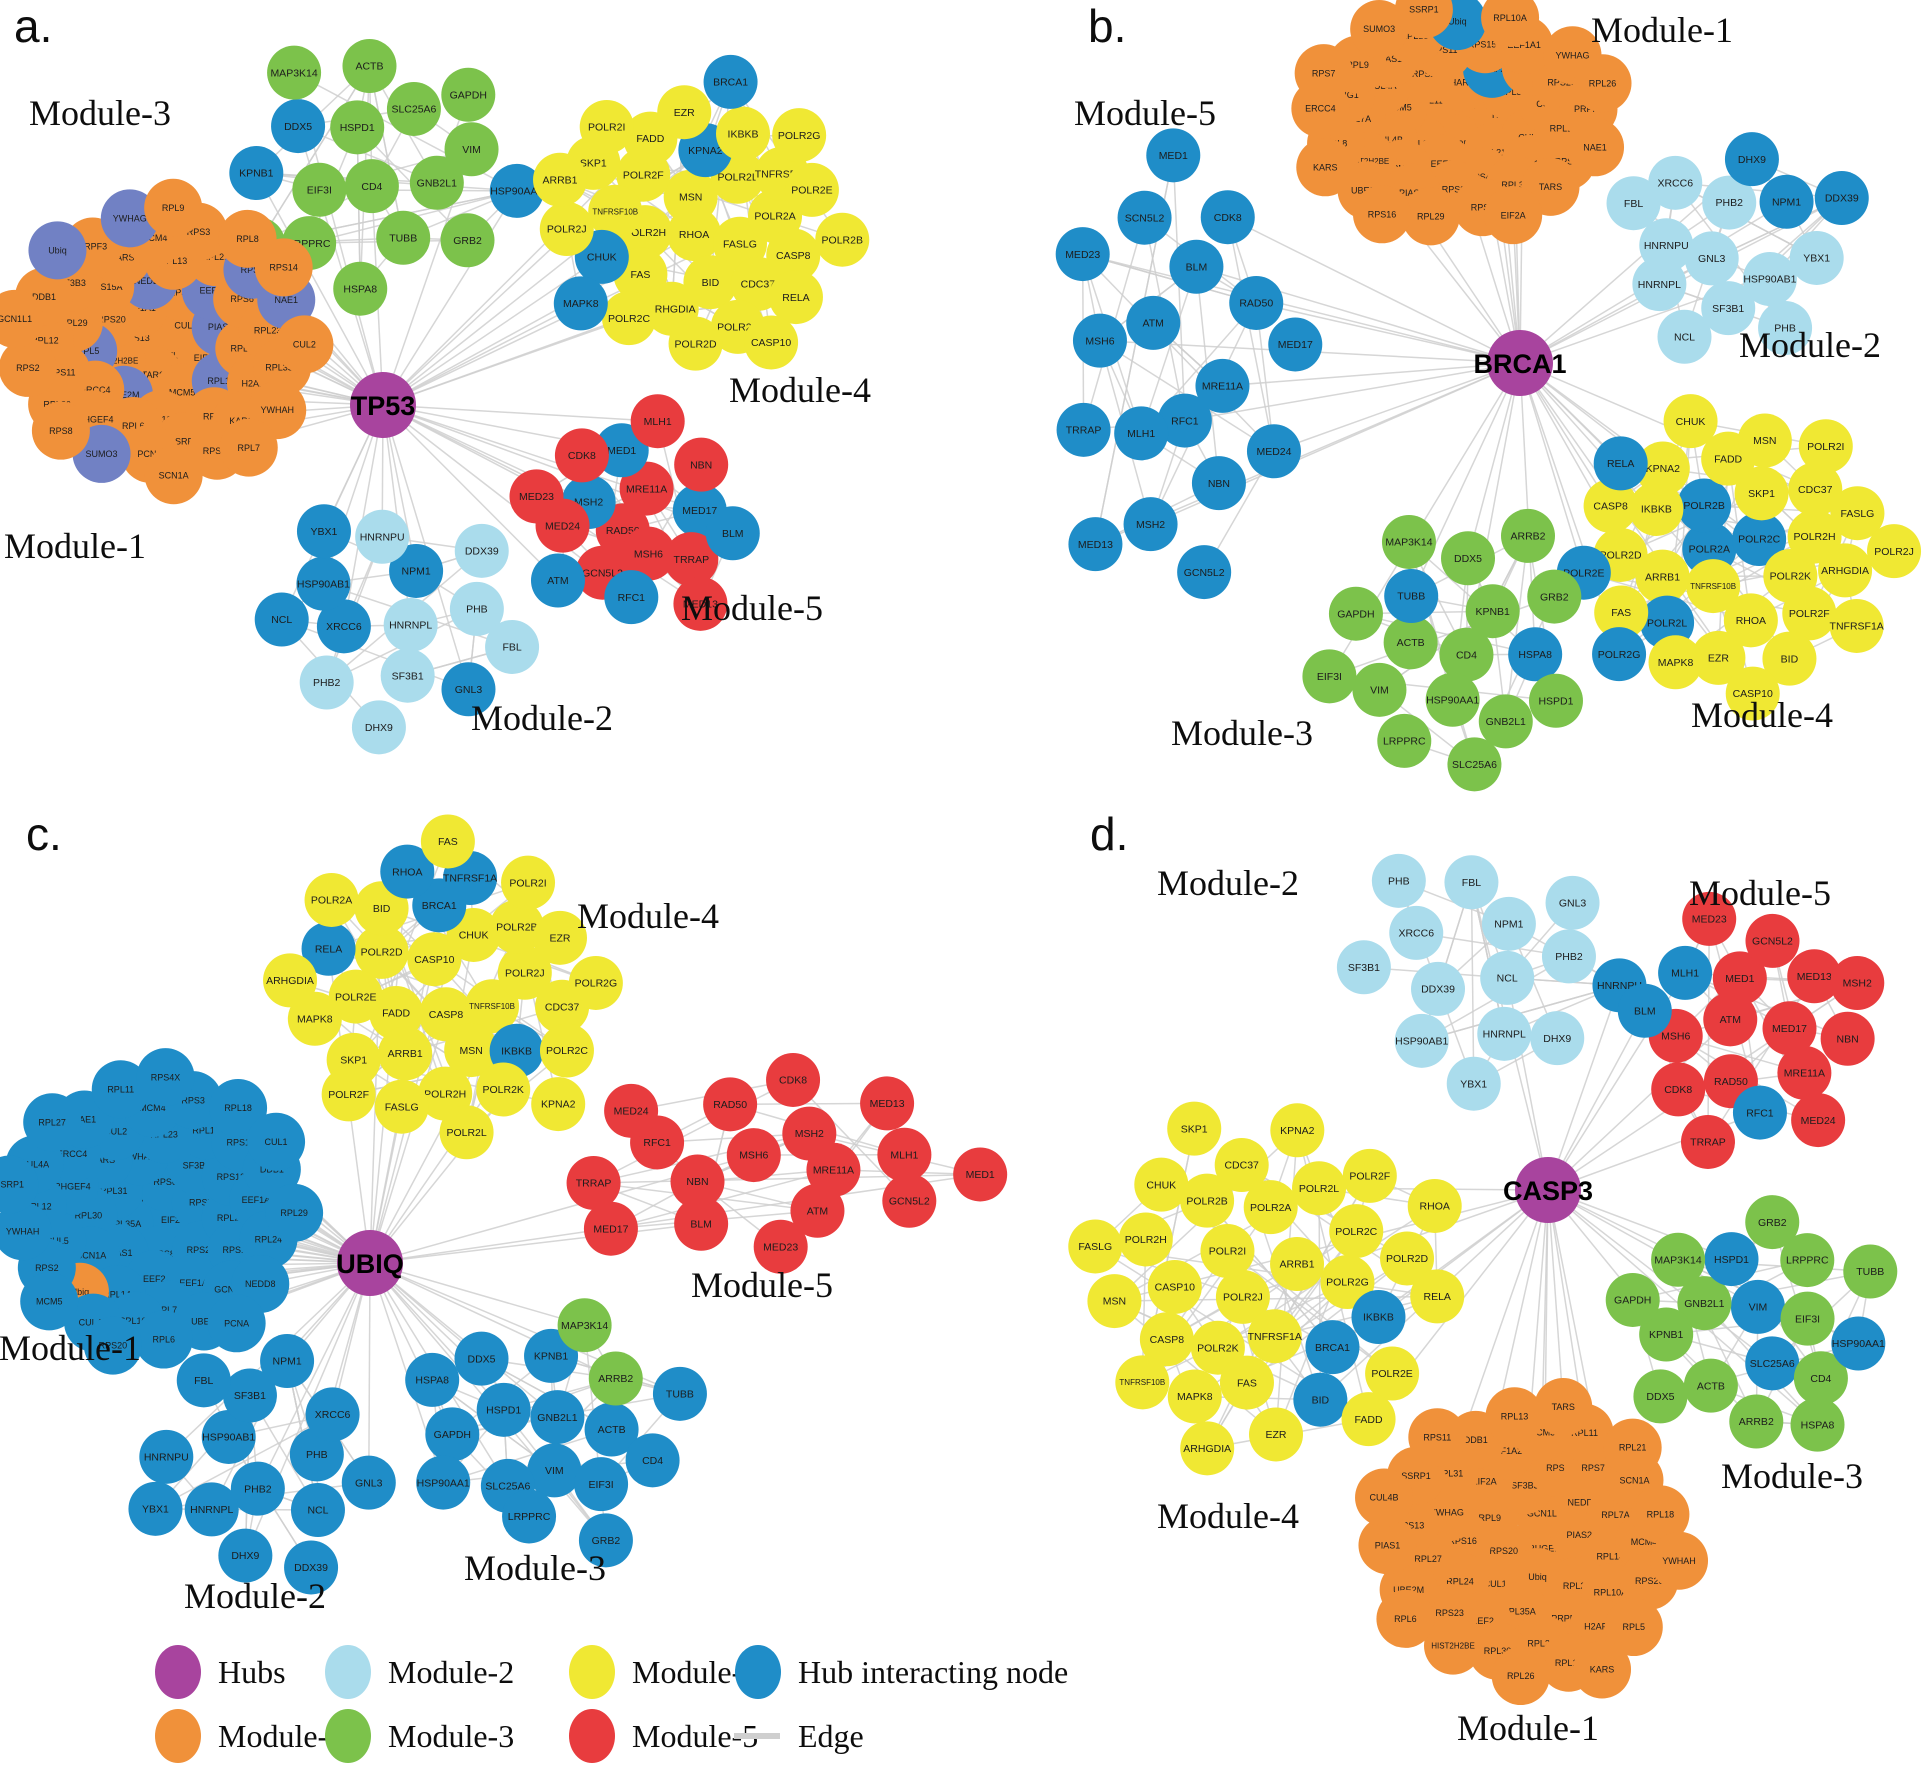  I want to click on node-FASLG: FASLG, so click(1095, 1246).